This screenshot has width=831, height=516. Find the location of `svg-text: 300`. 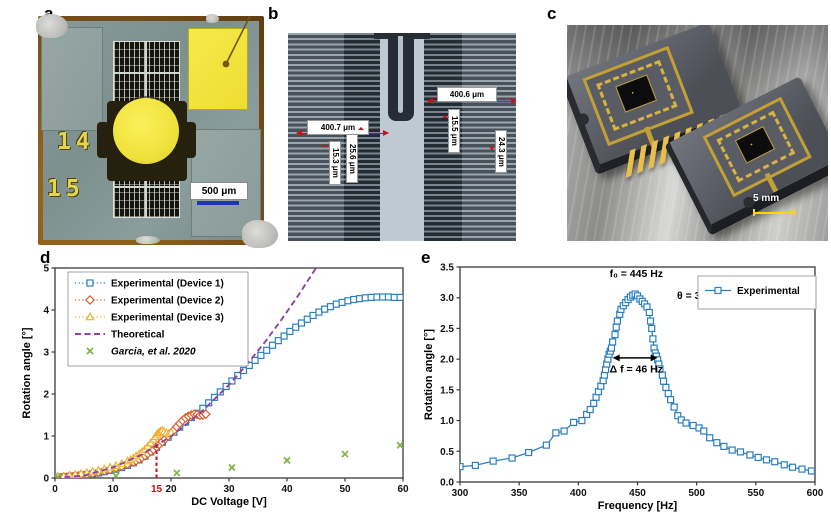

svg-text: 300 is located at coordinates (460, 493).